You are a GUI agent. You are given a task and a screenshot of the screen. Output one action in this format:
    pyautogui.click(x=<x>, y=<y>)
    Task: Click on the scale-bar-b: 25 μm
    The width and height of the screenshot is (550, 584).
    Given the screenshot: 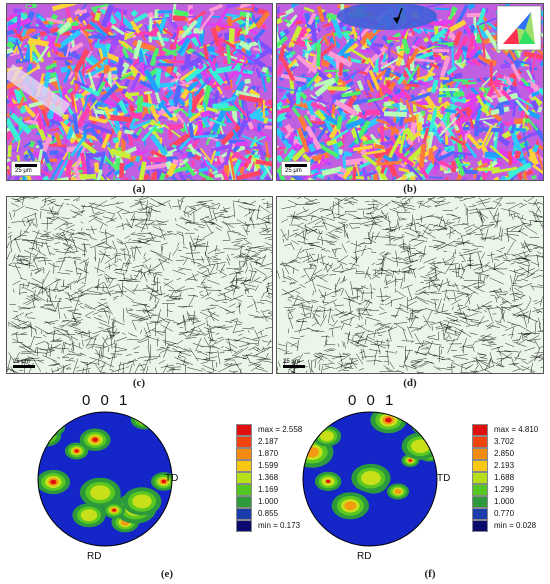 What is the action you would take?
    pyautogui.click(x=296, y=168)
    